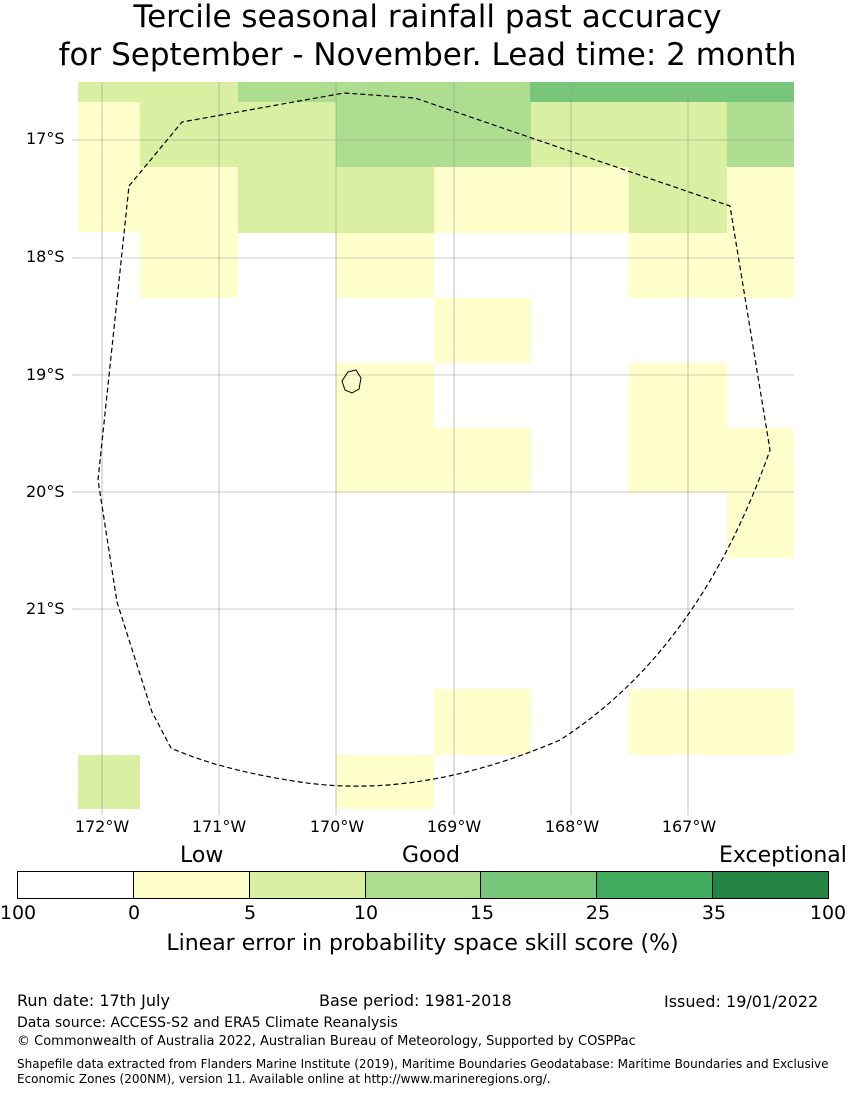 Image resolution: width=855 pixels, height=1095 pixels. I want to click on colorbar-tick: 5, so click(250, 913).